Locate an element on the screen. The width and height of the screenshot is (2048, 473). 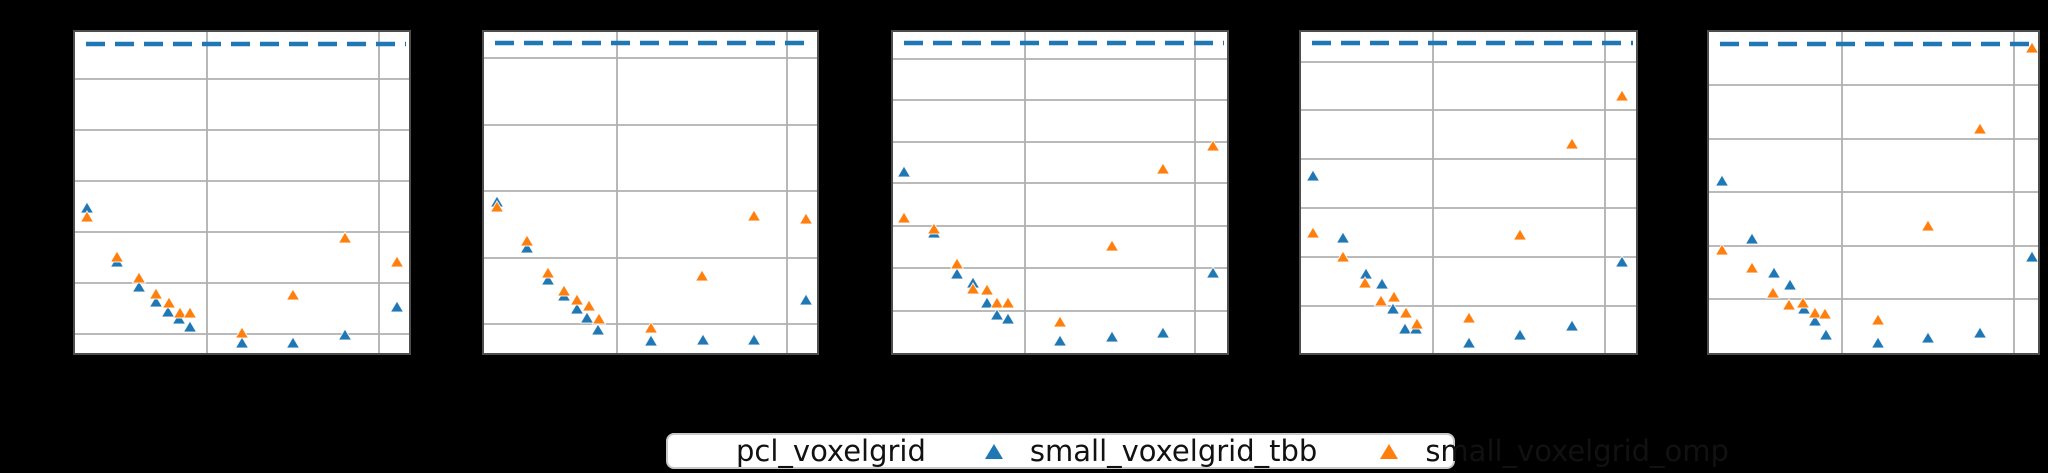
legend-label-small-voxelgrid-omp: small_voxelgrid_omp is located at coordinates (1577, 450).